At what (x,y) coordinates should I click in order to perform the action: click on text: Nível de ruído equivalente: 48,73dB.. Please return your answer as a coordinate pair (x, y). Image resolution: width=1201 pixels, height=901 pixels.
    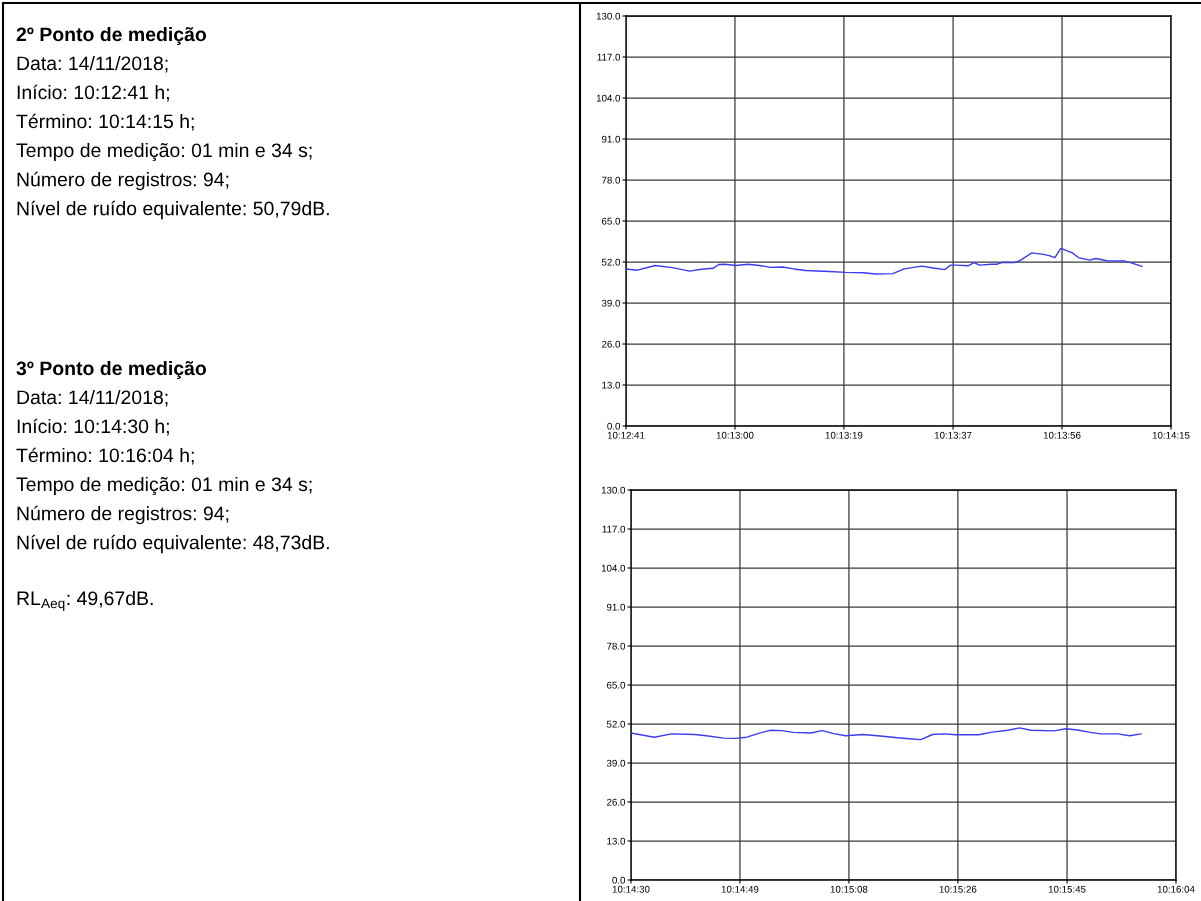
    Looking at the image, I should click on (173, 544).